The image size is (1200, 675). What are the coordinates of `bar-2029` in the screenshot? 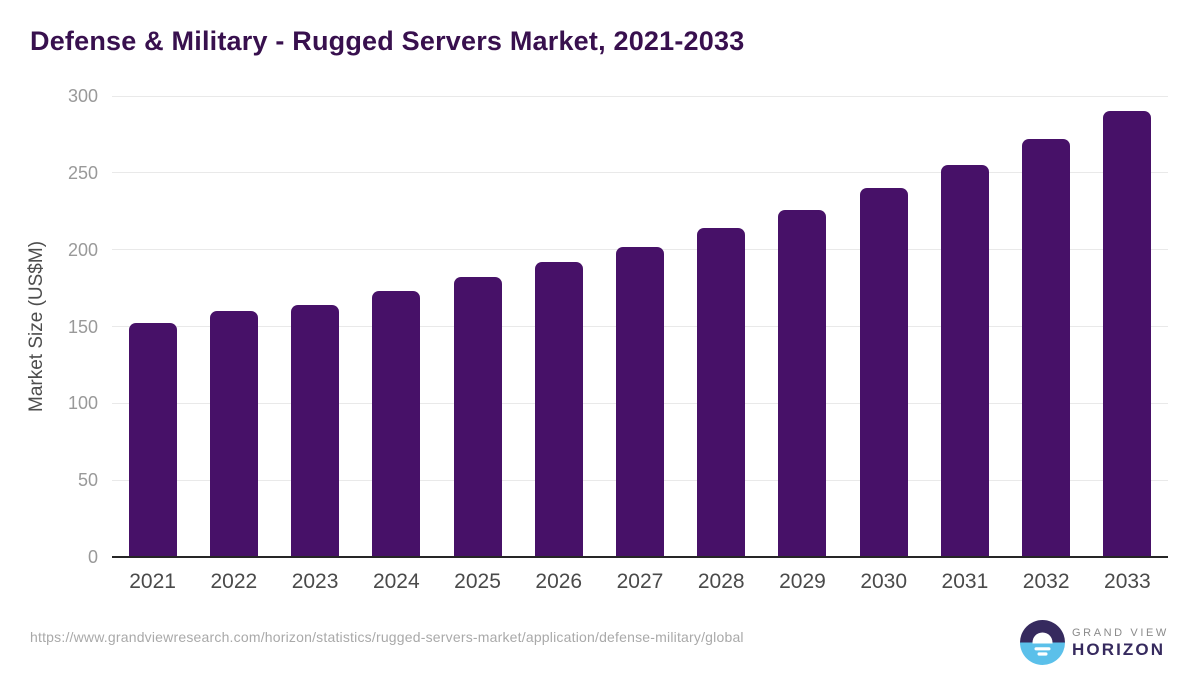 It's located at (802, 383).